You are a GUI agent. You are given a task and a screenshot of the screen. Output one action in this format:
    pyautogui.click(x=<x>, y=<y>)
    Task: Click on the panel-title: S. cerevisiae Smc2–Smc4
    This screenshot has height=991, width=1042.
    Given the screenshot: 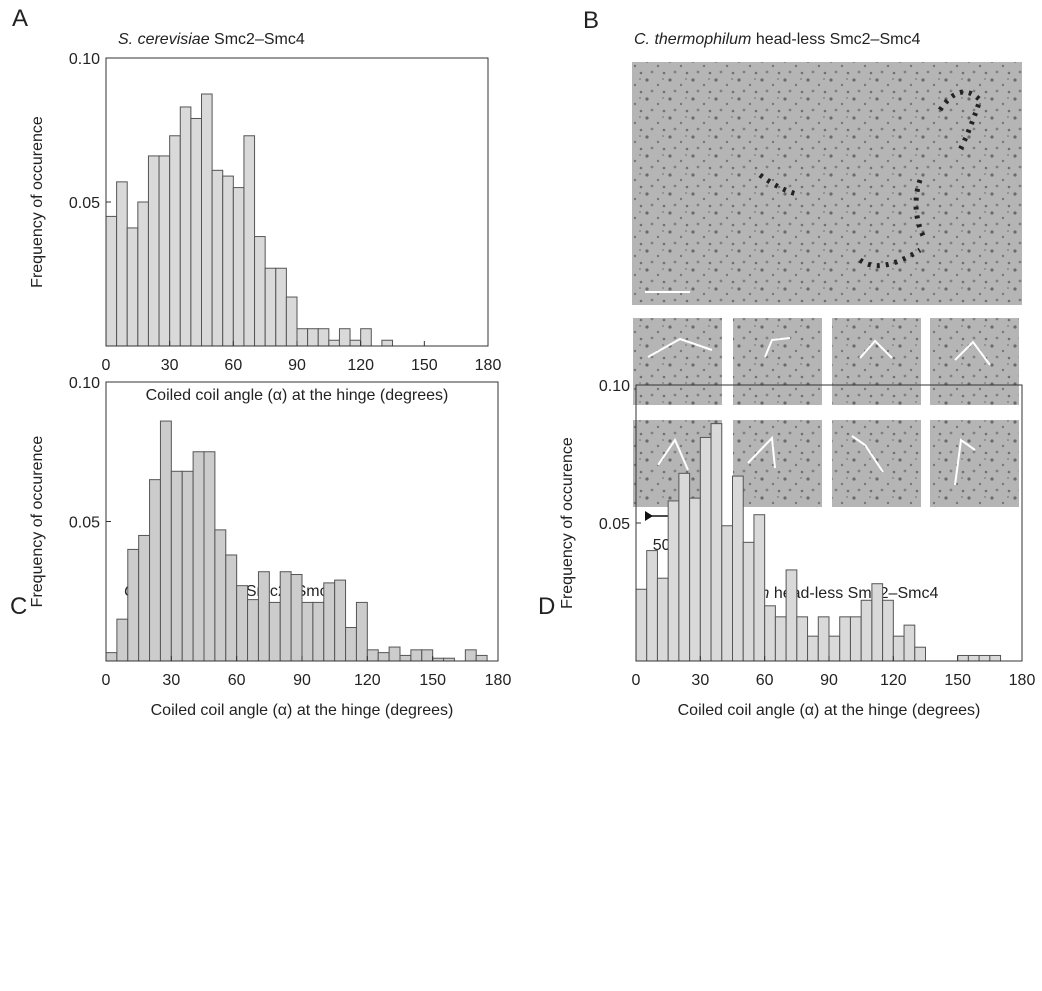 What is the action you would take?
    pyautogui.click(x=211, y=39)
    